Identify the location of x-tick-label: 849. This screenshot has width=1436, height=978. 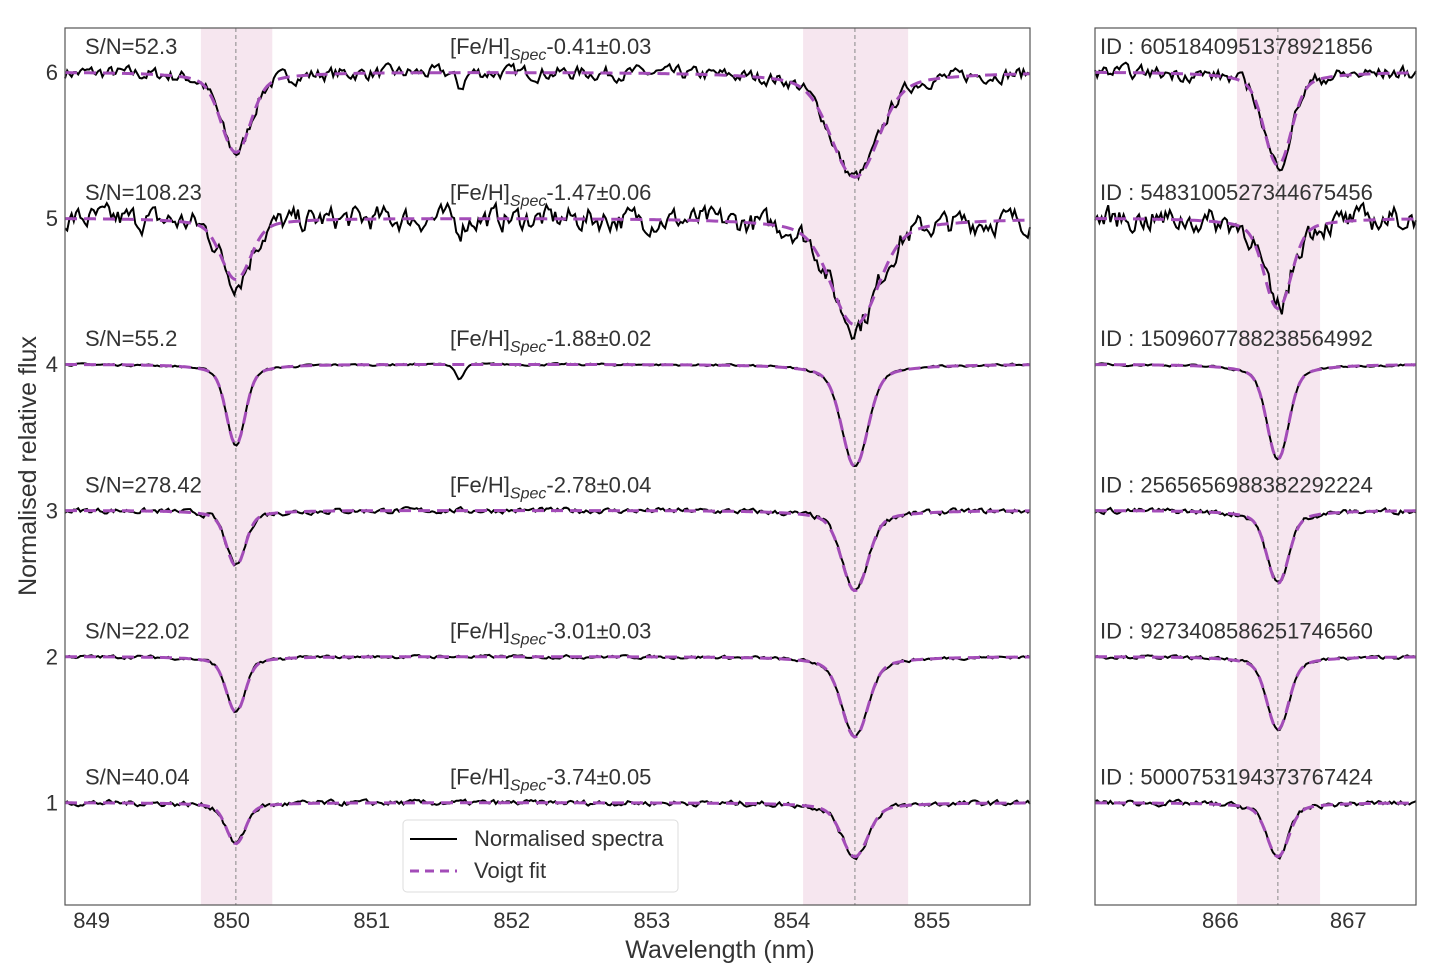
(91, 920).